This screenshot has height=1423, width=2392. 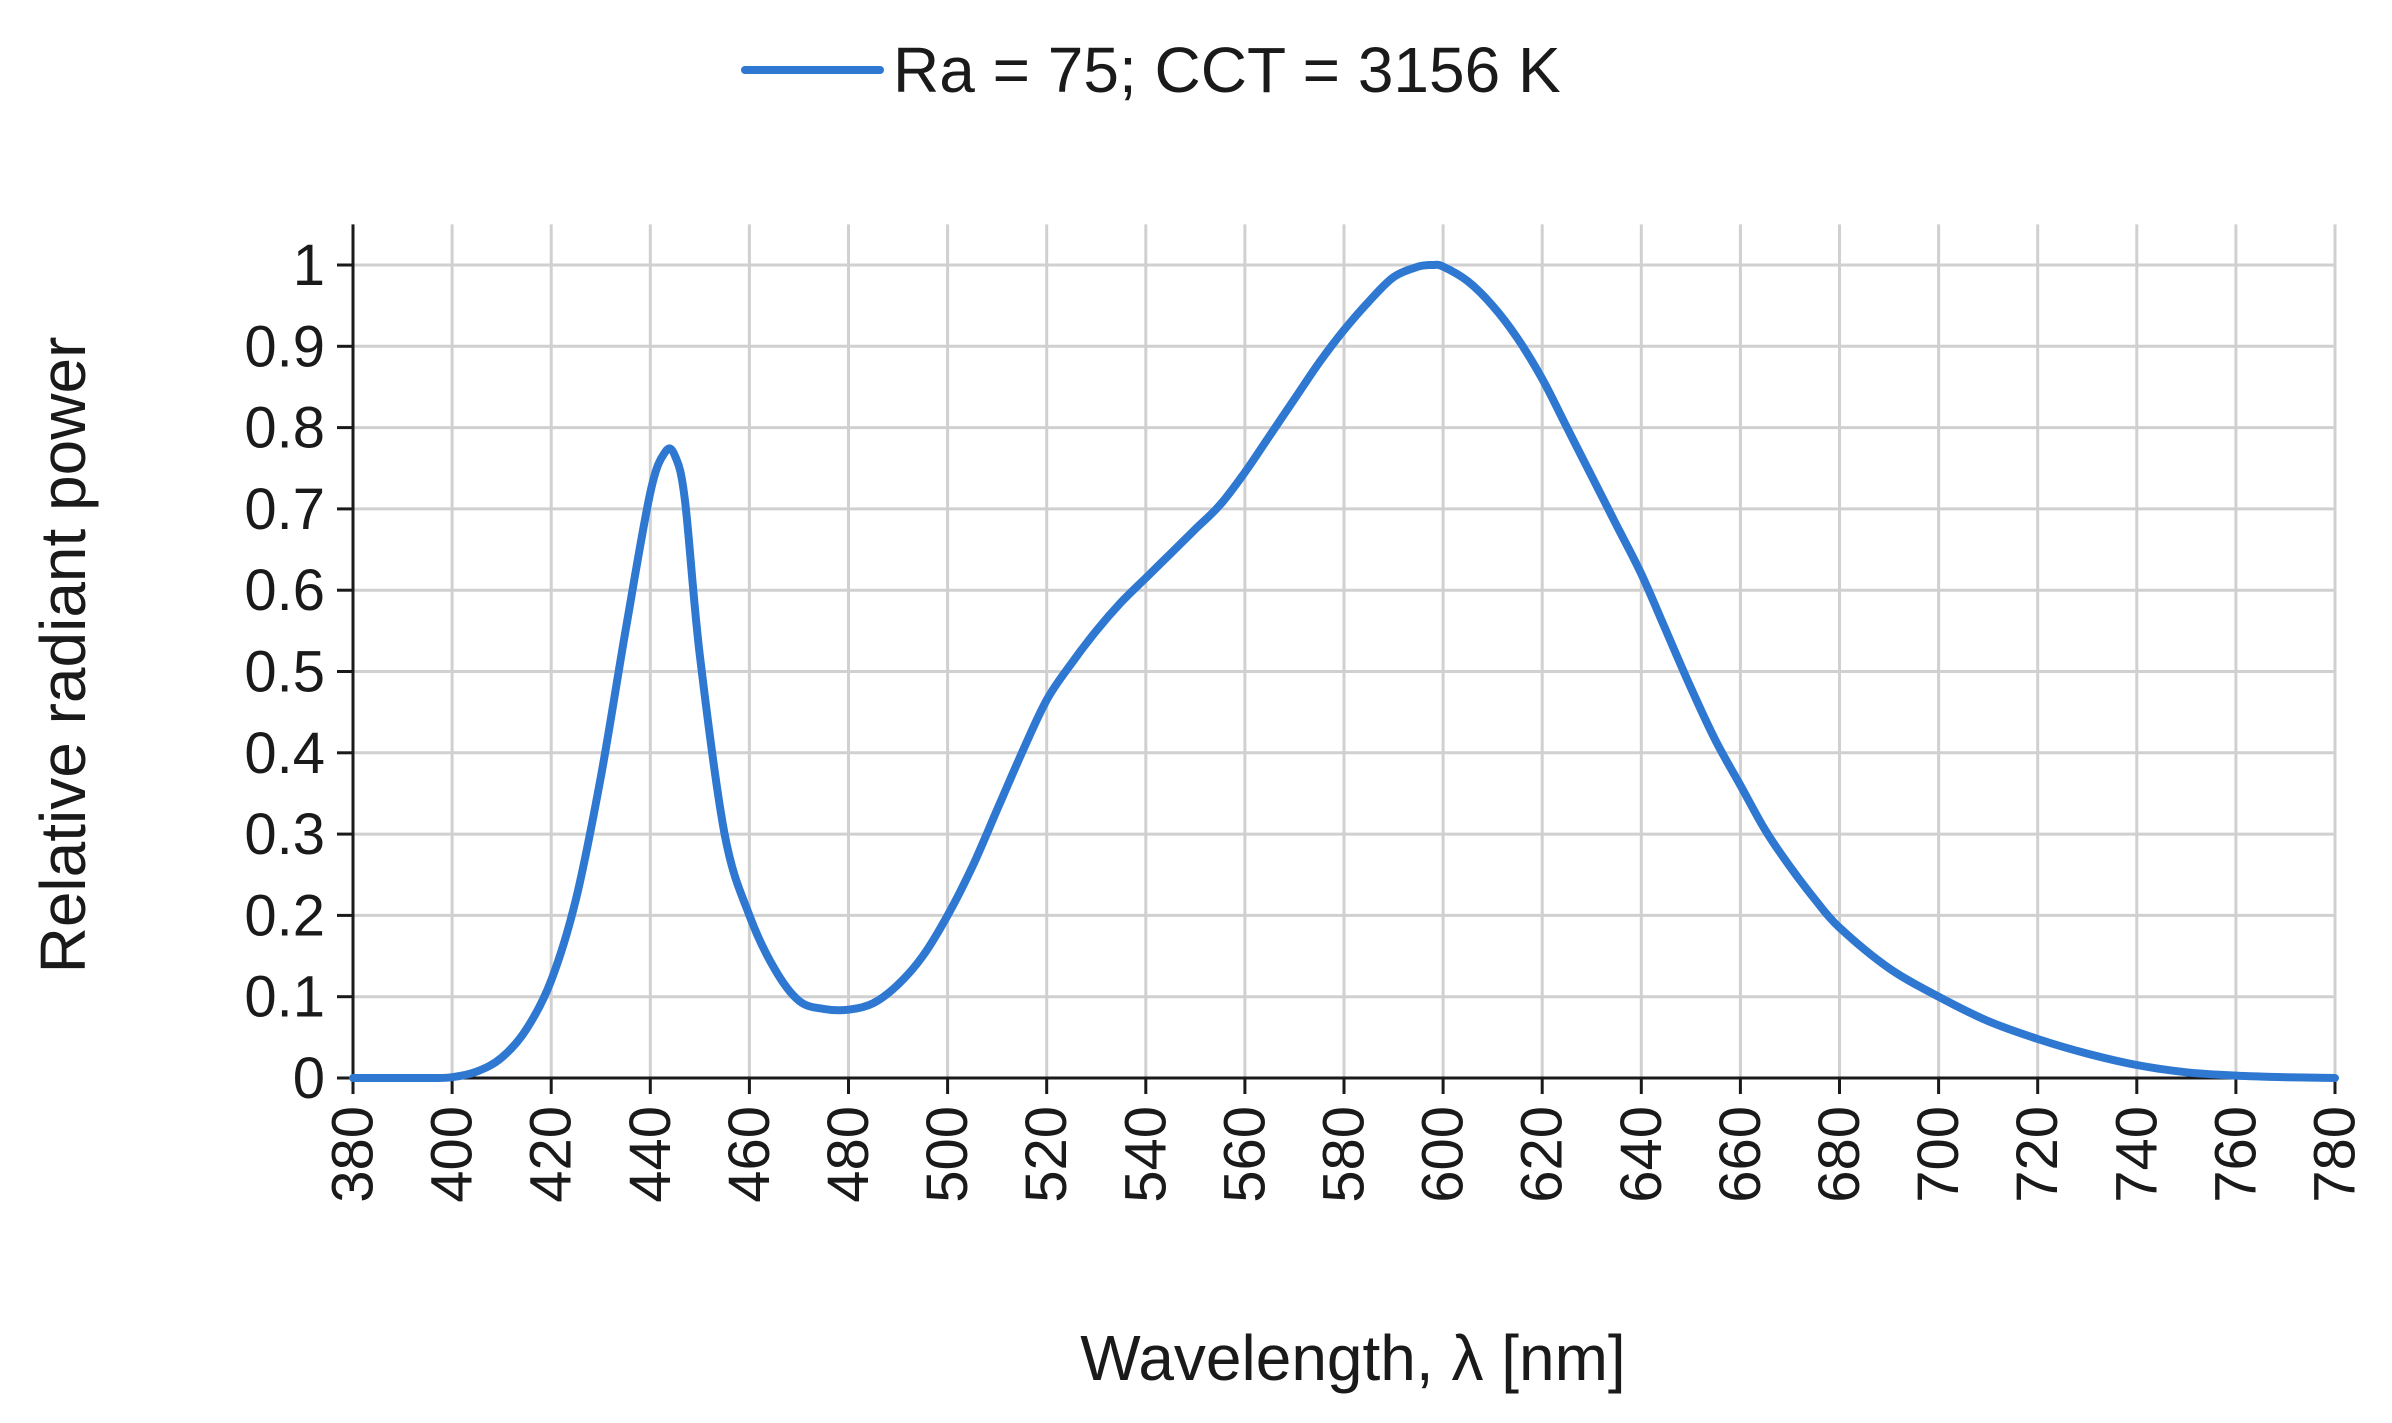 What do you see at coordinates (1740, 1154) in the screenshot?
I see `x-tick-label: 660` at bounding box center [1740, 1154].